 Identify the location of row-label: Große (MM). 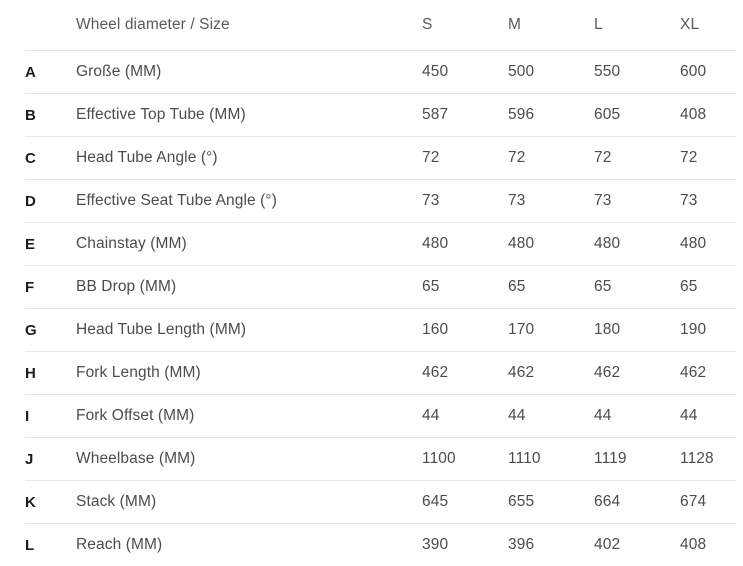
(119, 71).